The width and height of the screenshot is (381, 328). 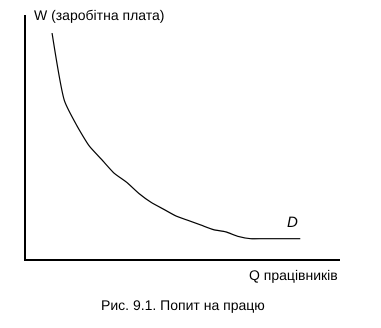 What do you see at coordinates (183, 305) in the screenshot?
I see `text: Рис. 9.1. Попит на працю` at bounding box center [183, 305].